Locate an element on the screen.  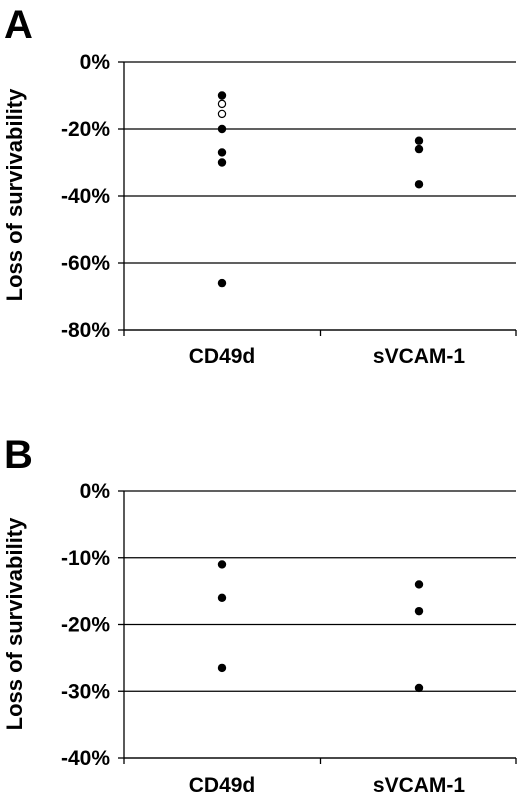
y-tick-label: -80% is located at coordinates (85, 330).